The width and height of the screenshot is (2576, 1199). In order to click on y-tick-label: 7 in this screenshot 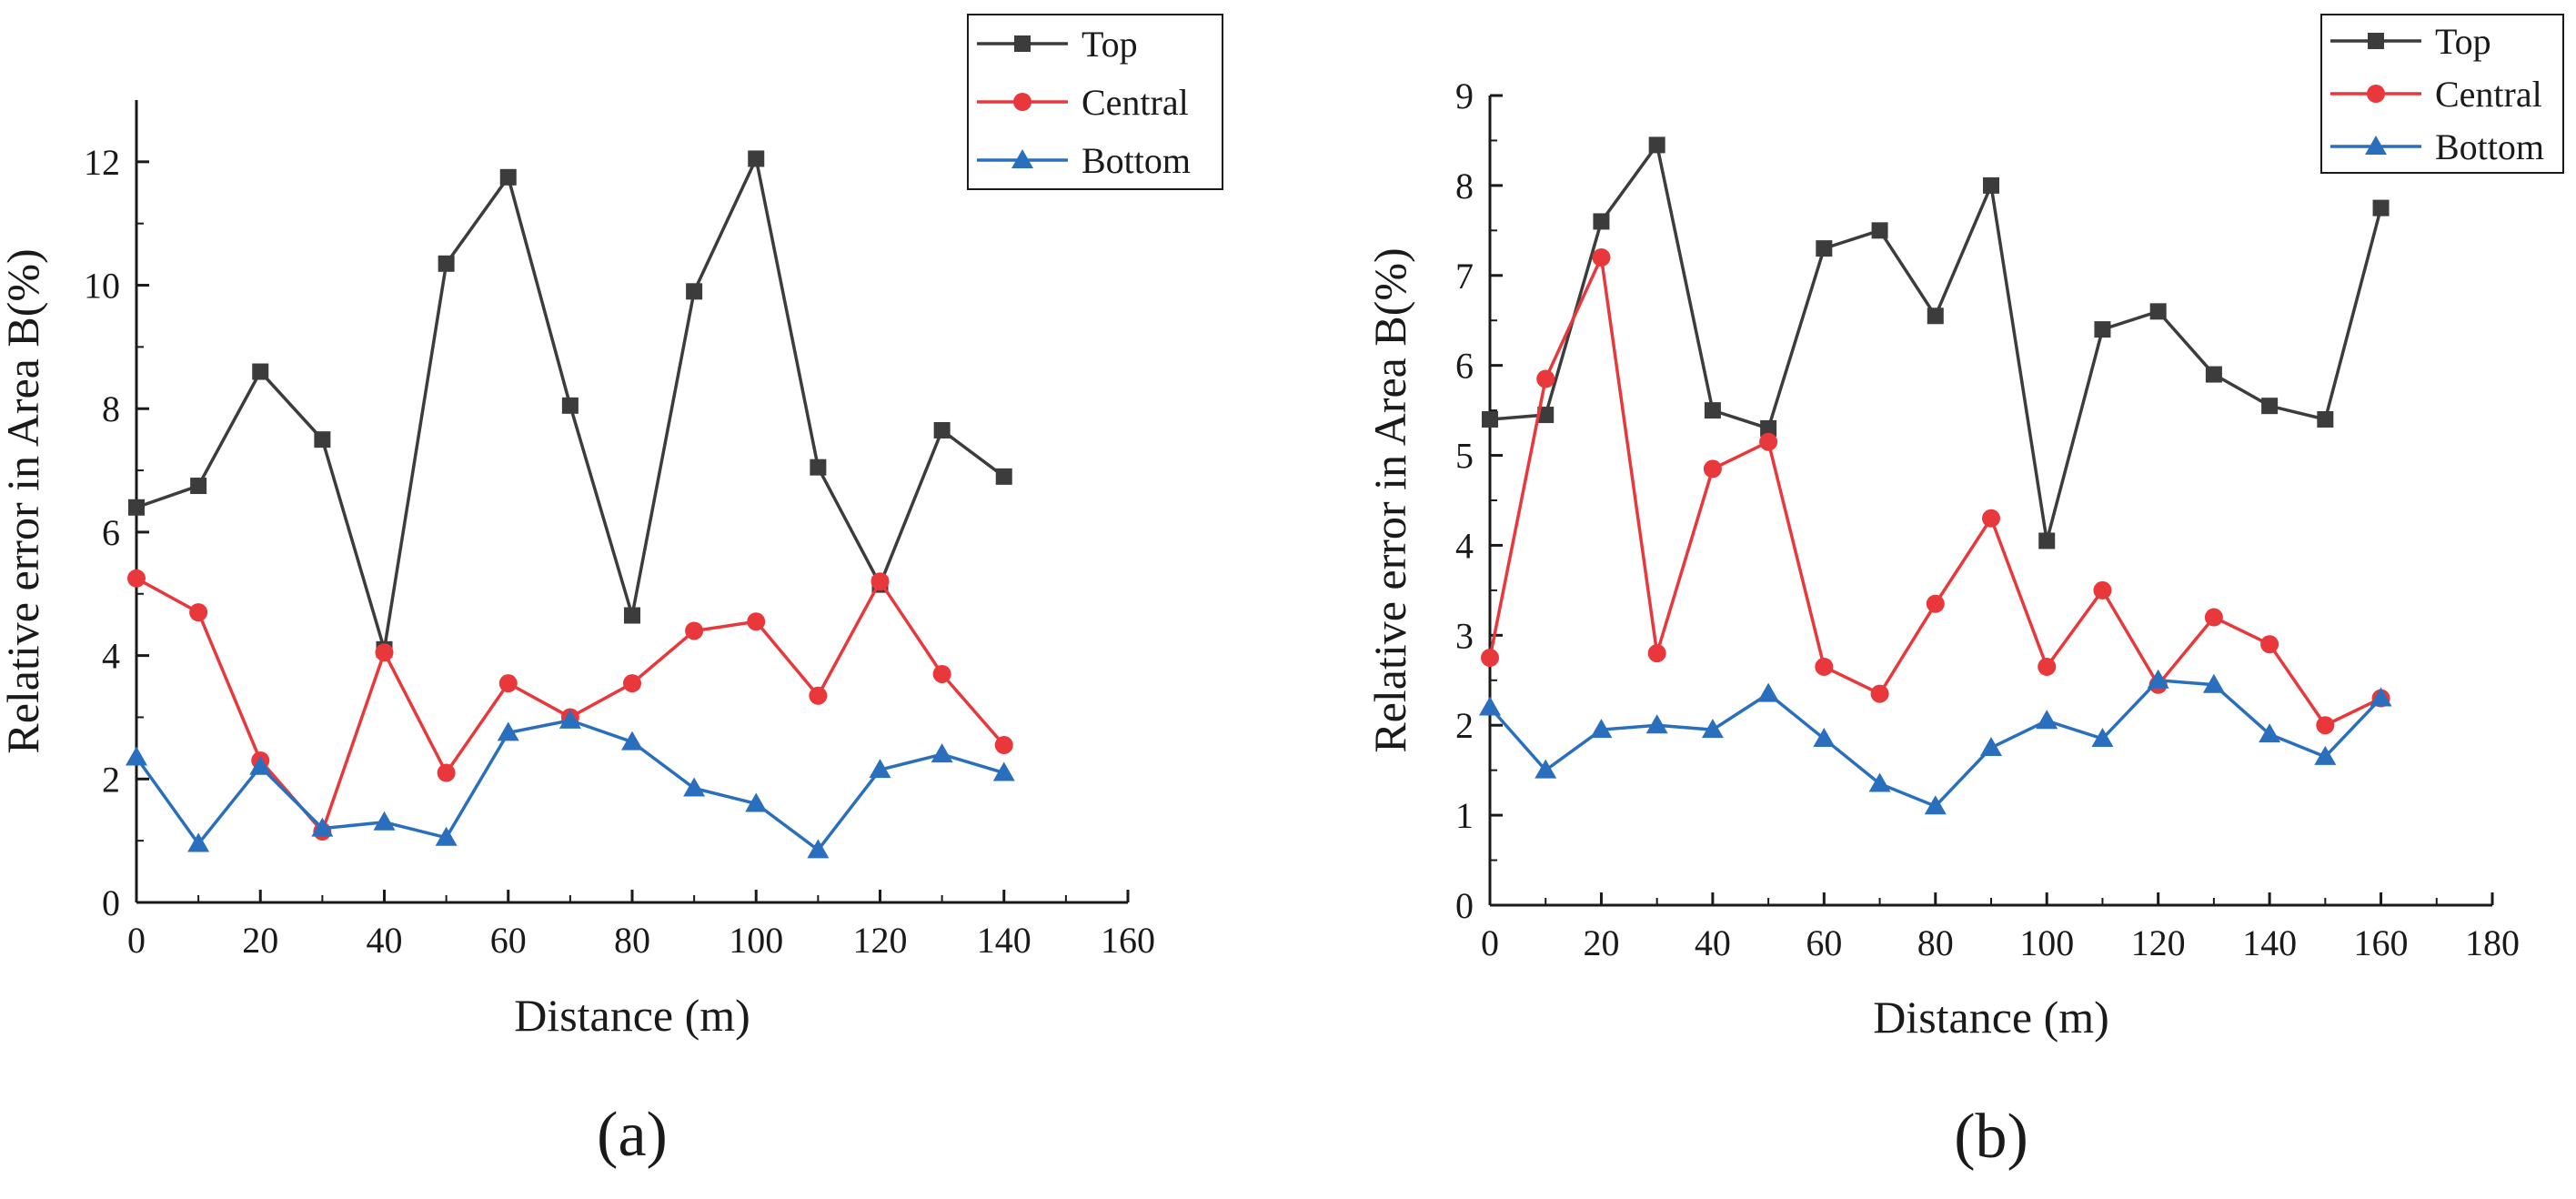, I will do `click(1464, 276)`.